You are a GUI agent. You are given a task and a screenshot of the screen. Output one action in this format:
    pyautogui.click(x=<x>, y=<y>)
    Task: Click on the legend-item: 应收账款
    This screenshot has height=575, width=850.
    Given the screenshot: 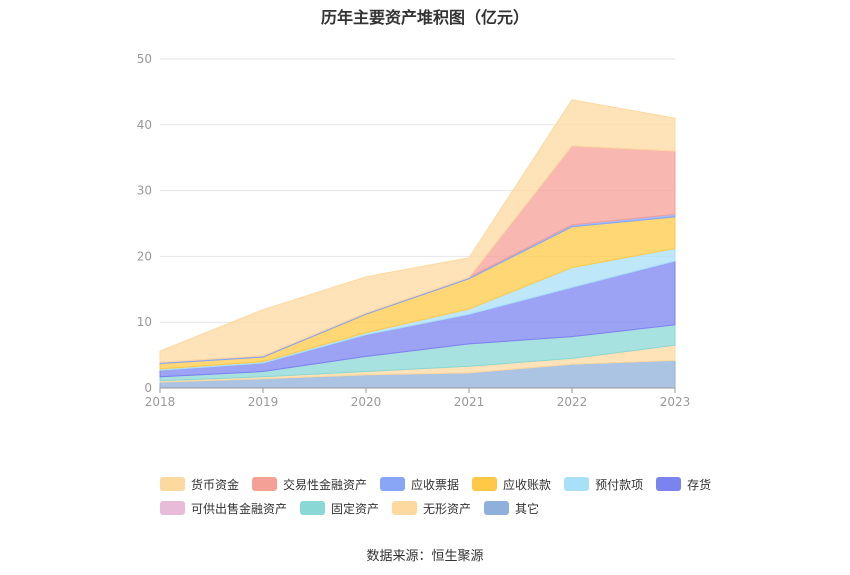 What is the action you would take?
    pyautogui.click(x=511, y=484)
    